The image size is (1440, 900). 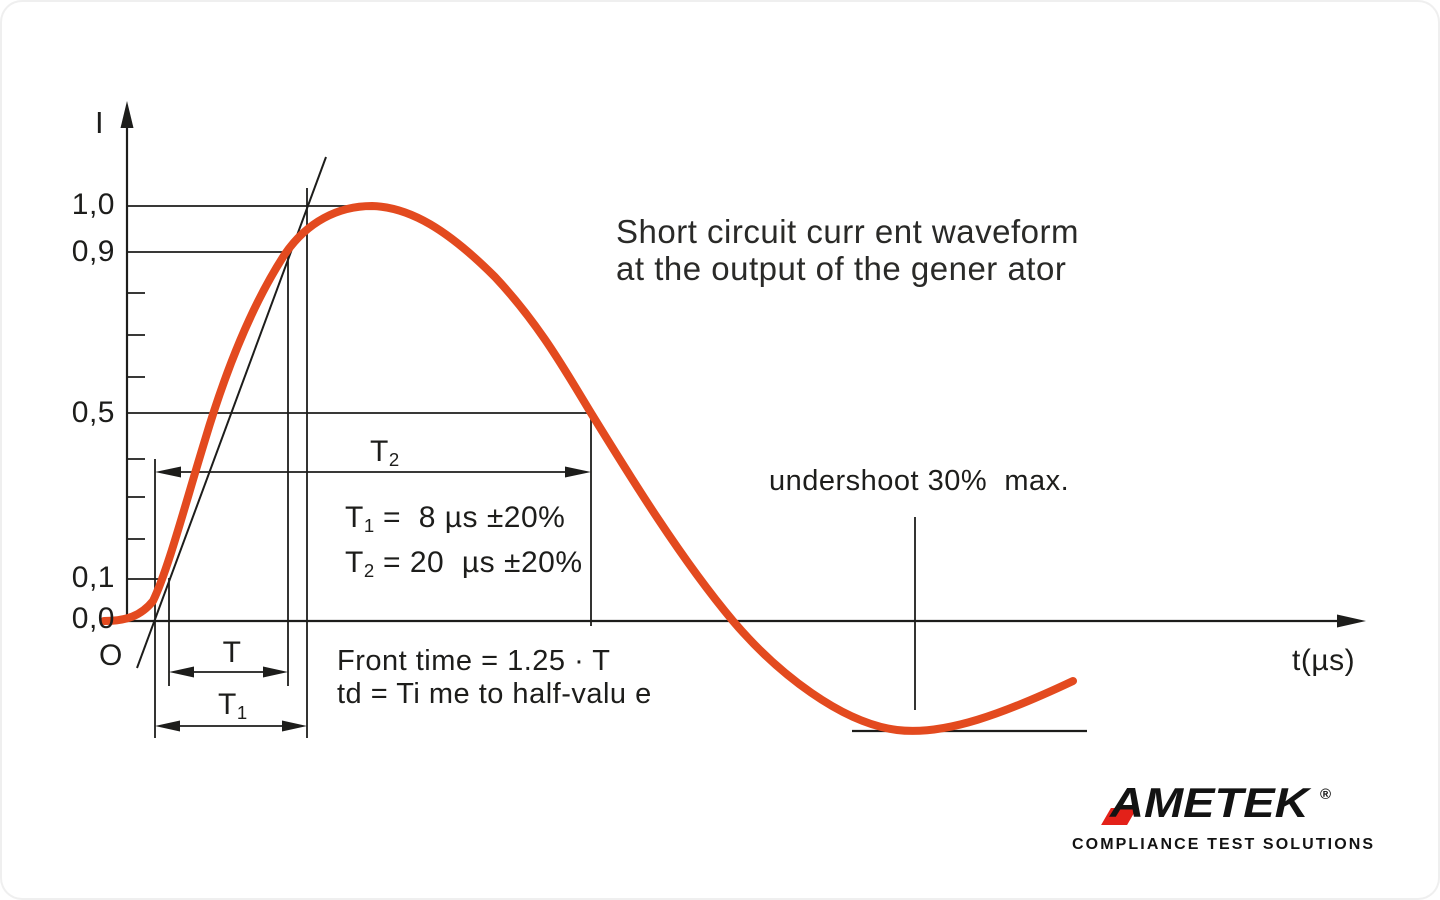 I want to click on t1-value-formula: T1 = 8 µs ±20%, so click(x=455, y=519).